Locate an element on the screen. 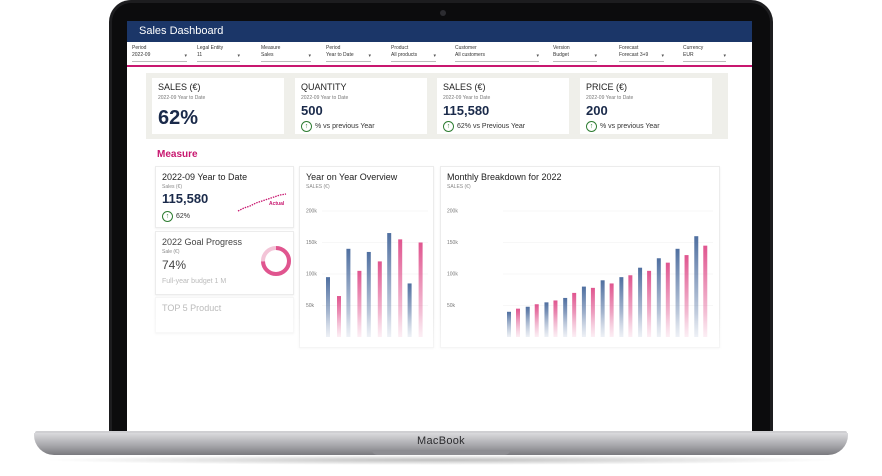 The width and height of the screenshot is (882, 476). filter-version: Version Budget ▾ is located at coordinates (575, 53).